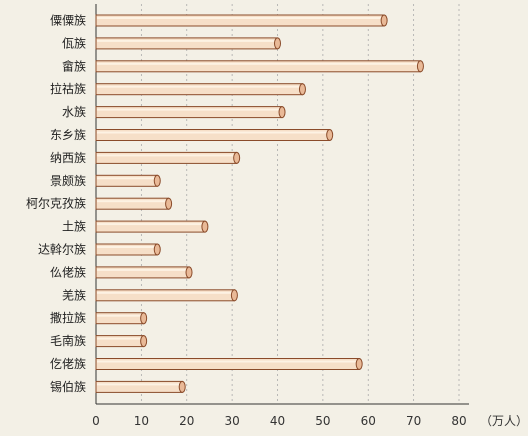 Image resolution: width=528 pixels, height=436 pixels. I want to click on category-label: 锡伯族, so click(68, 386).